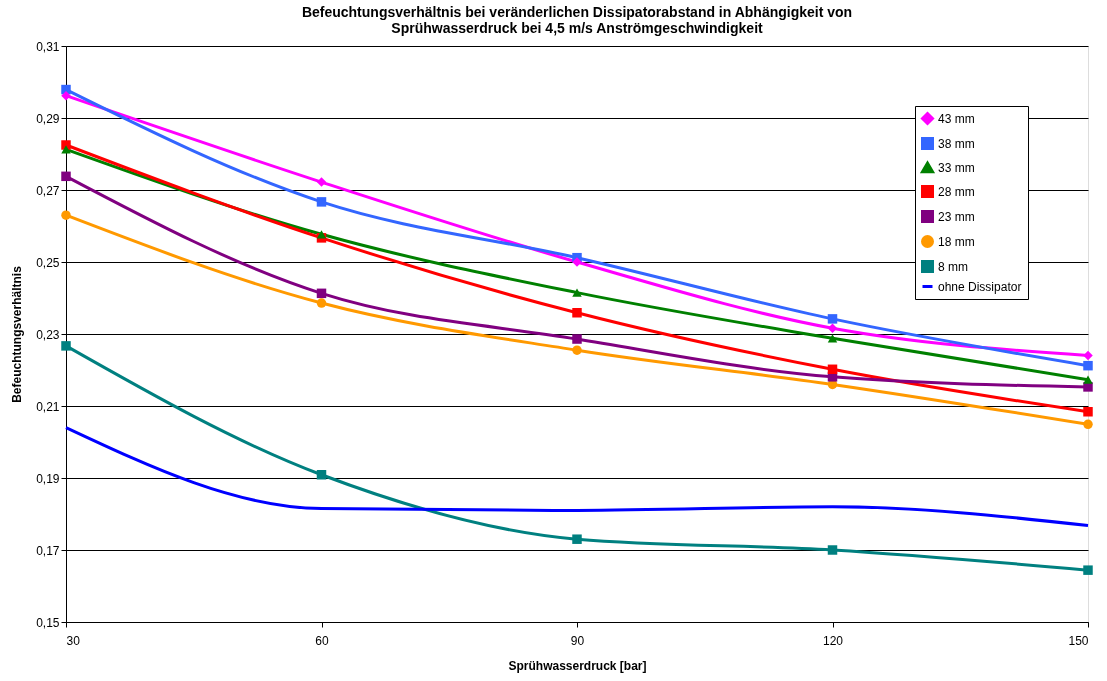 The height and width of the screenshot is (681, 1107). Describe the element at coordinates (73, 640) in the screenshot. I see `x-tick-label: 30` at that location.